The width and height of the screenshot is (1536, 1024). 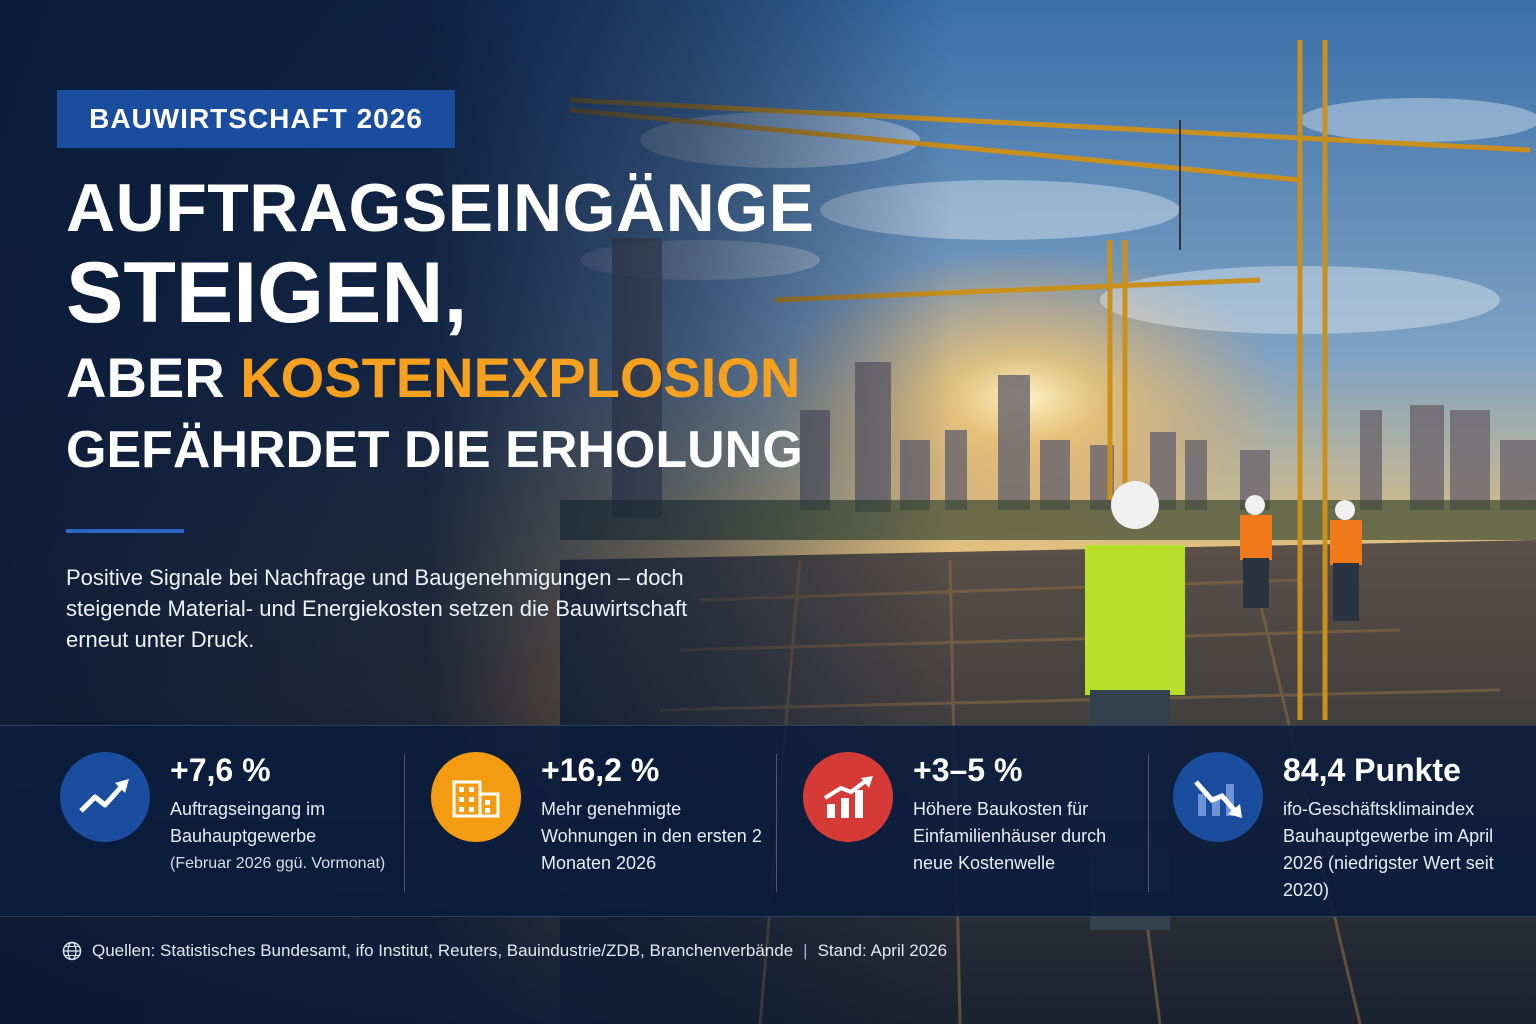 I want to click on headline-line-3: ABER KOSTENEXPLOSION, so click(x=440, y=378).